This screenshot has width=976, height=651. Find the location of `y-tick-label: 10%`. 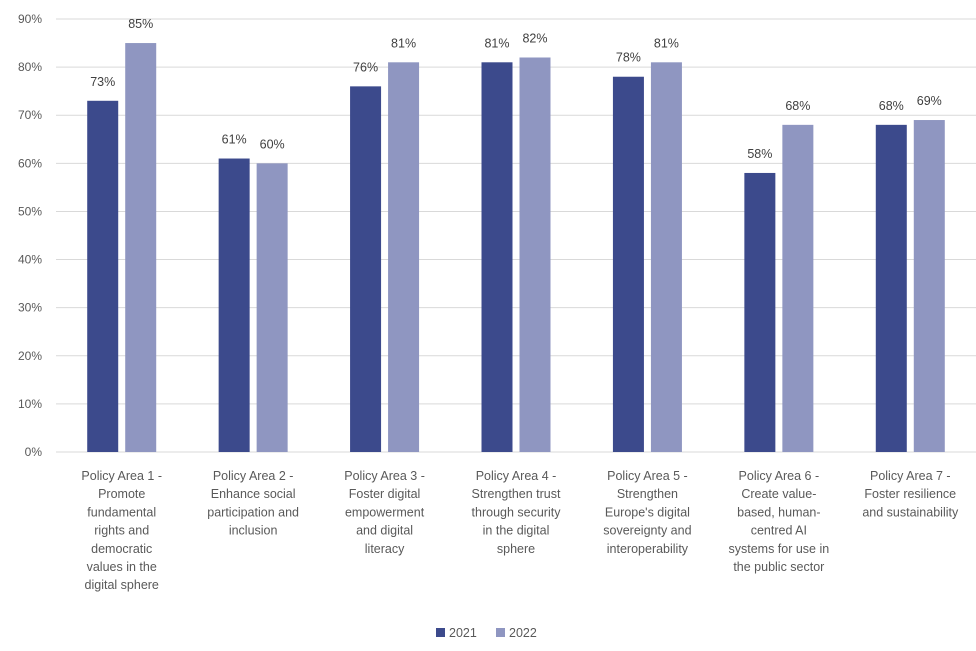

y-tick-label: 10% is located at coordinates (30, 404).